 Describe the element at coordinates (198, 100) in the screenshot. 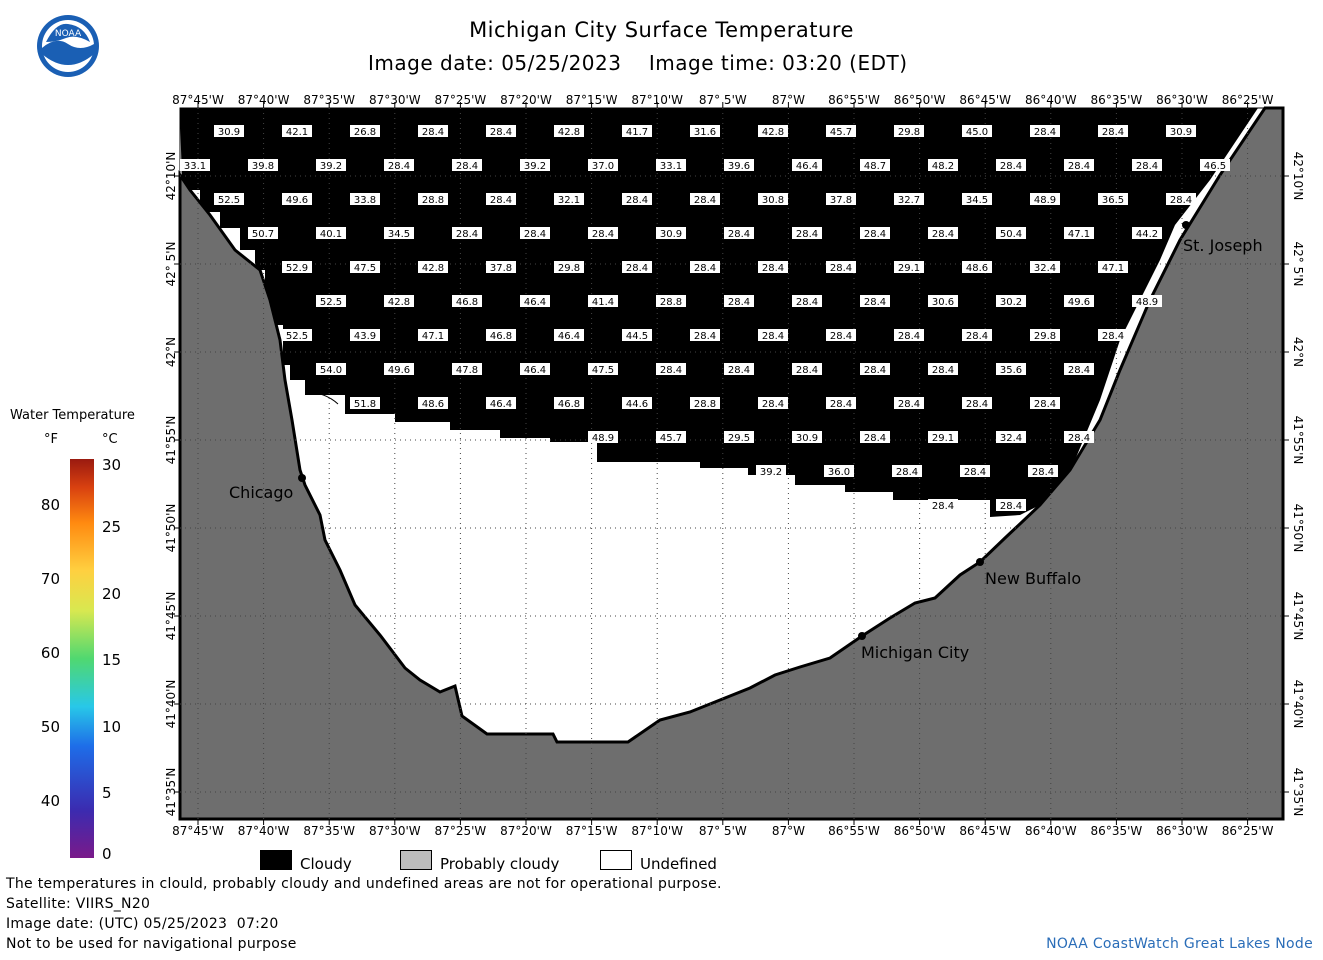

I see `lon-label: 87°45'W` at that location.